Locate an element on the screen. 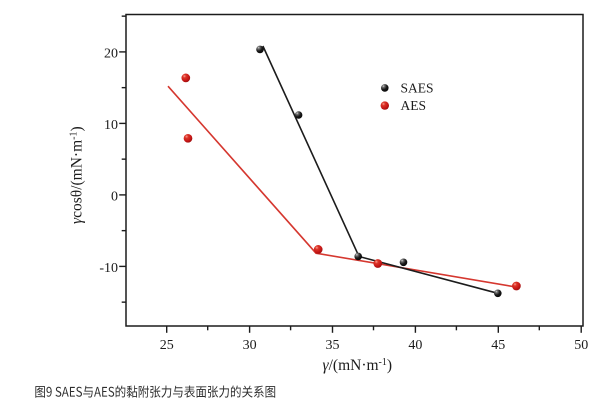  svg-text: γ/(mN·m-1) is located at coordinates (358, 365).